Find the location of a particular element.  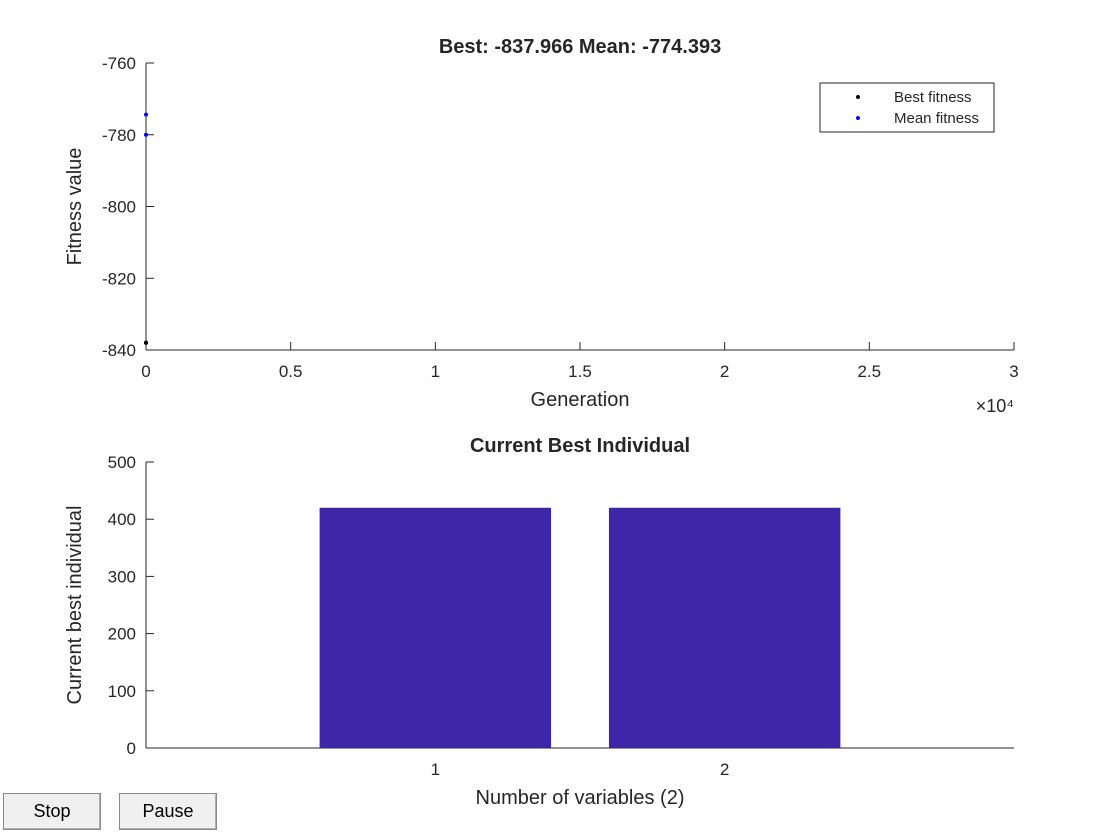

y-axis-label: Current best individual is located at coordinates (75, 605).